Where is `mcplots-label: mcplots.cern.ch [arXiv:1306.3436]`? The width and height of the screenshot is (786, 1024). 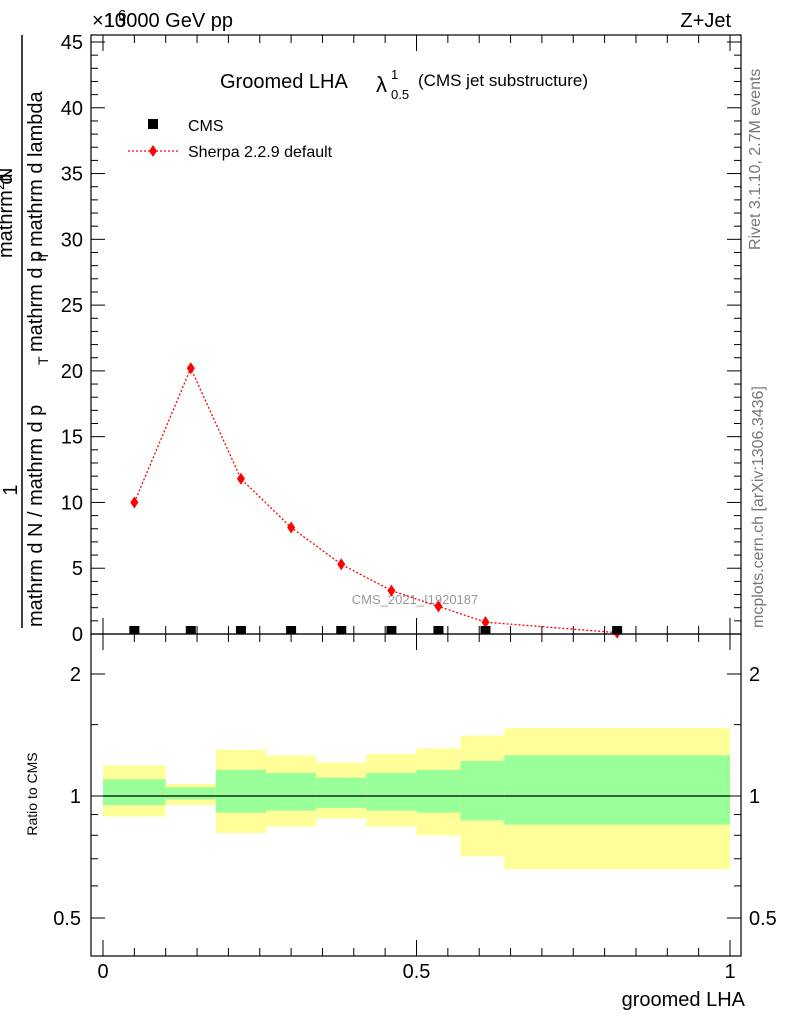
mcplots-label: mcplots.cern.ch [arXiv:1306.3436] is located at coordinates (758, 507).